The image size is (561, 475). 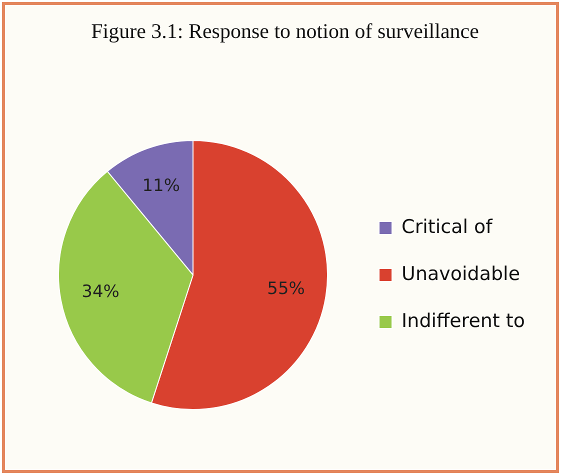 What do you see at coordinates (285, 31) in the screenshot?
I see `chart-title: Figure 3.1: Response to notion of surveillance` at bounding box center [285, 31].